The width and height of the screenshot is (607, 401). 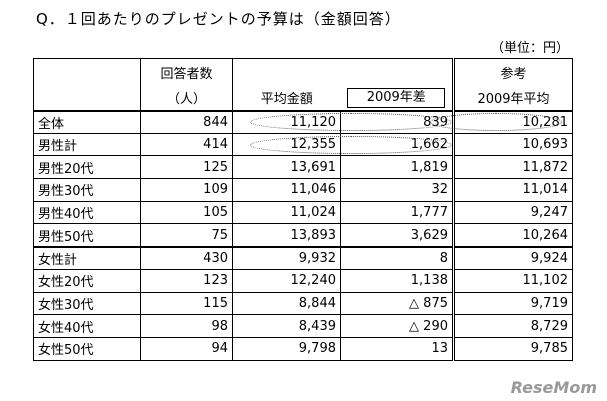 What do you see at coordinates (397, 167) in the screenshot?
I see `value-cell: 1,819` at bounding box center [397, 167].